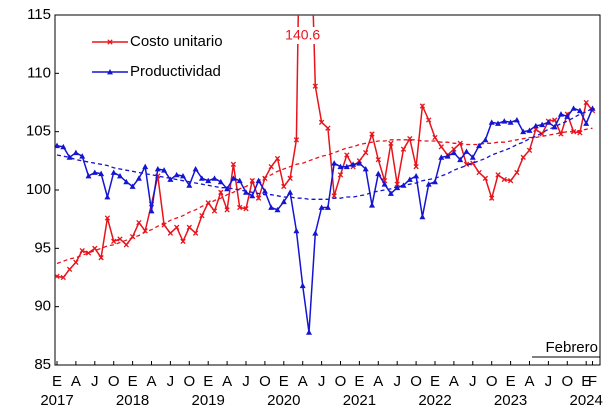  What do you see at coordinates (176, 41) in the screenshot?
I see `legend-label: Costo unitario` at bounding box center [176, 41].